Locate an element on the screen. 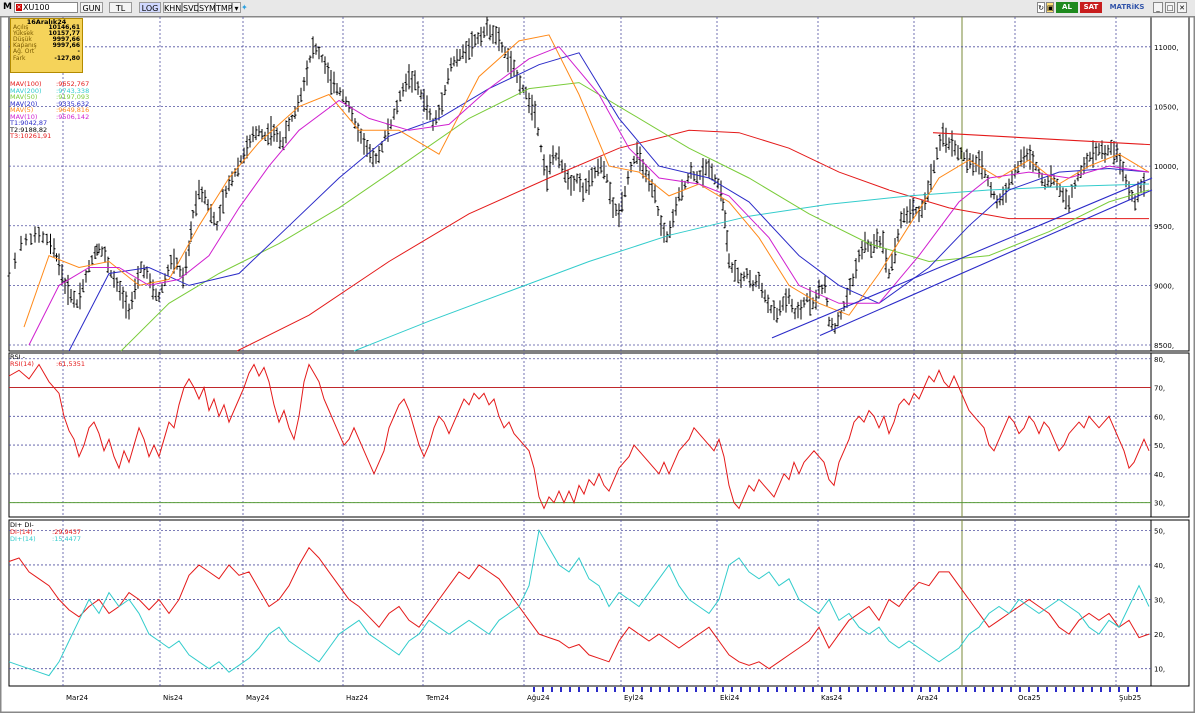 Image resolution: width=1195 pixels, height=713 pixels. rsi-tick-label: 60, is located at coordinates (1159, 417).